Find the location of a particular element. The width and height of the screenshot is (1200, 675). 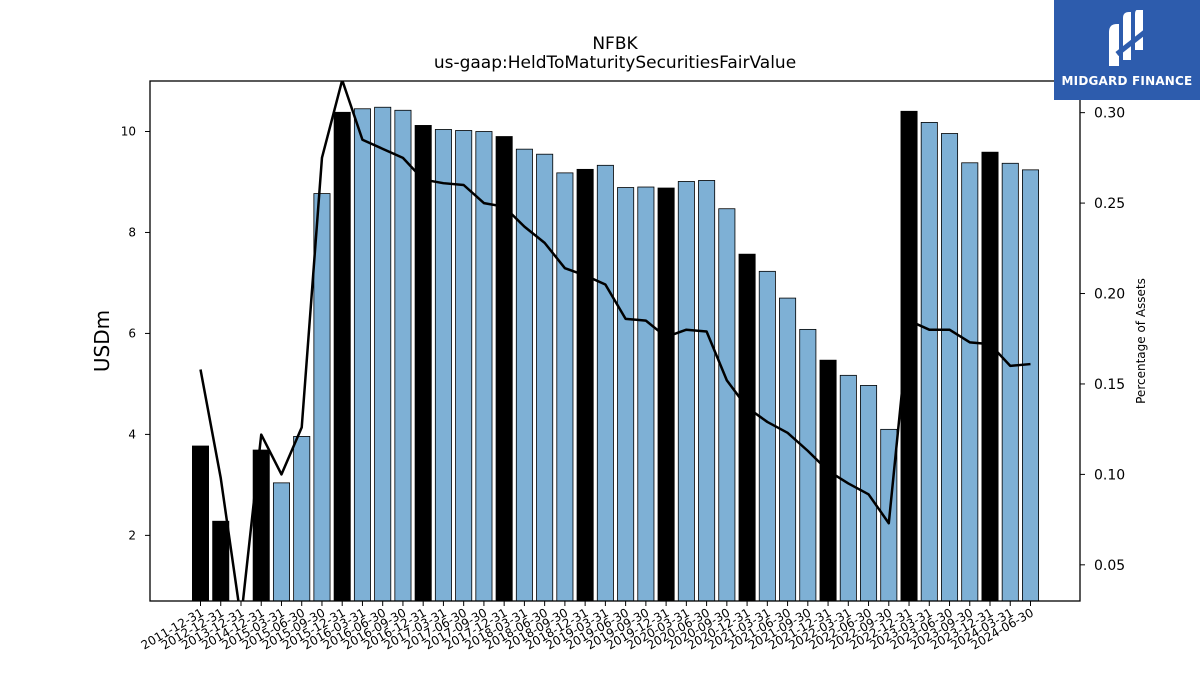

brand-badge: MIDGARD FINANCE is located at coordinates (1127, 50).